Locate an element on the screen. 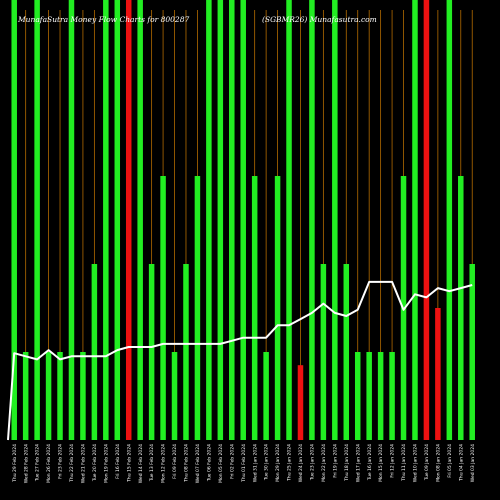 This screenshot has height=500, width=500. x-tick-label: Wed 03 Jan 2024 is located at coordinates (473, 463).